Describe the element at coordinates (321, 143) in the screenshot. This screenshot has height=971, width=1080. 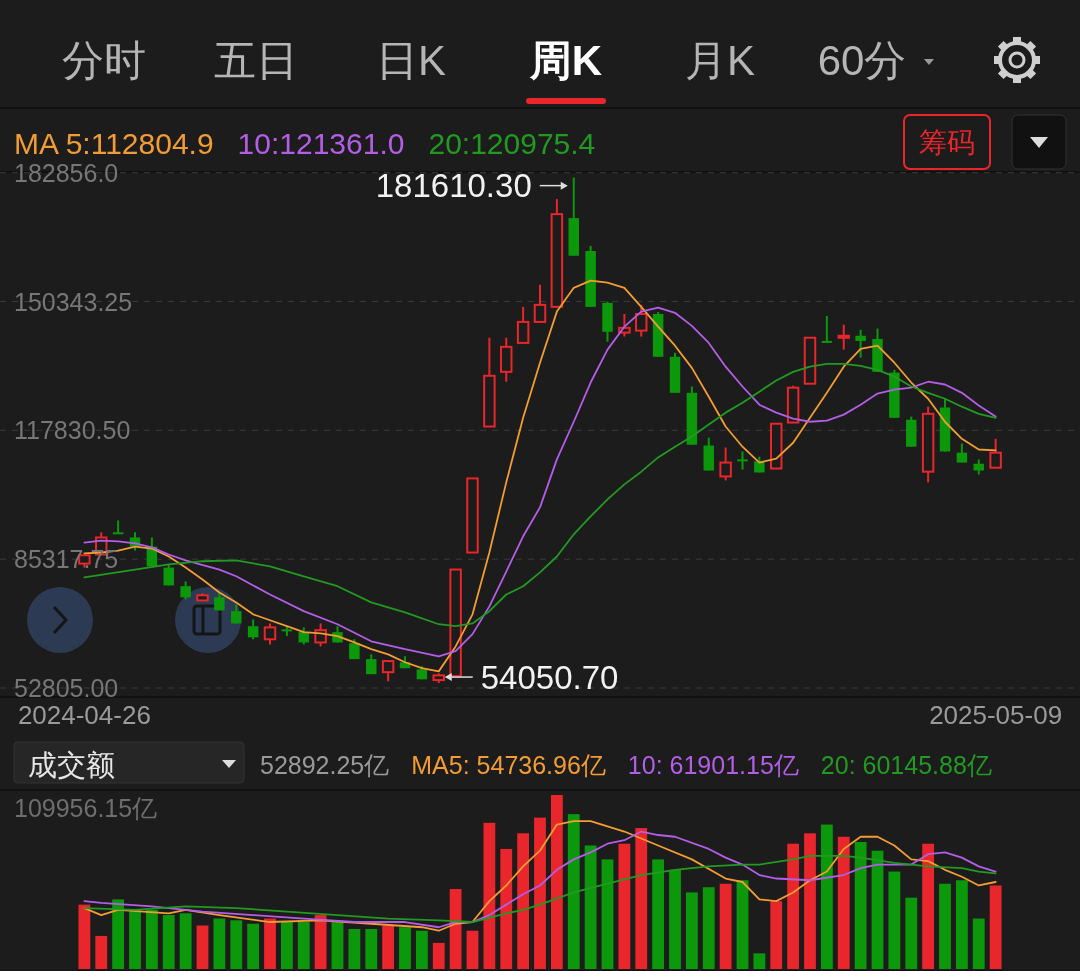
I see `text: 10:121361.0` at that location.